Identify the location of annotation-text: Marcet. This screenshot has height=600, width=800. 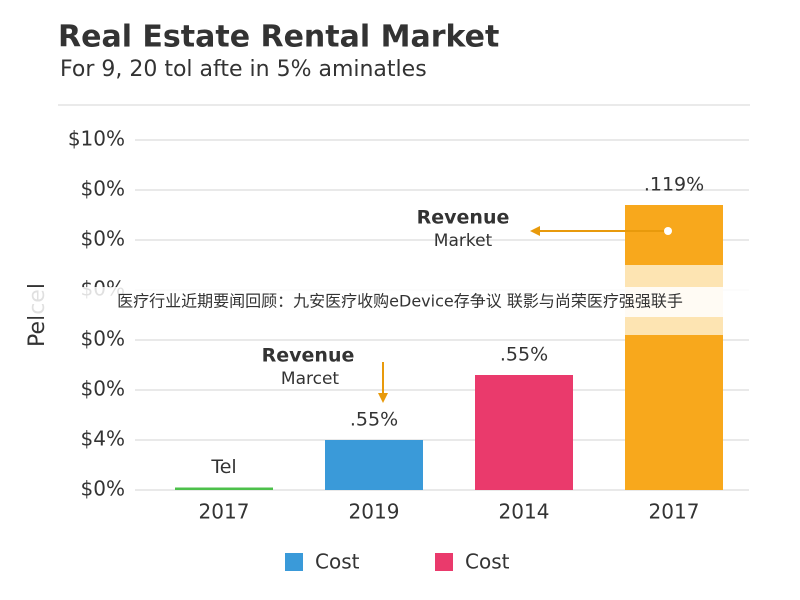
(310, 379).